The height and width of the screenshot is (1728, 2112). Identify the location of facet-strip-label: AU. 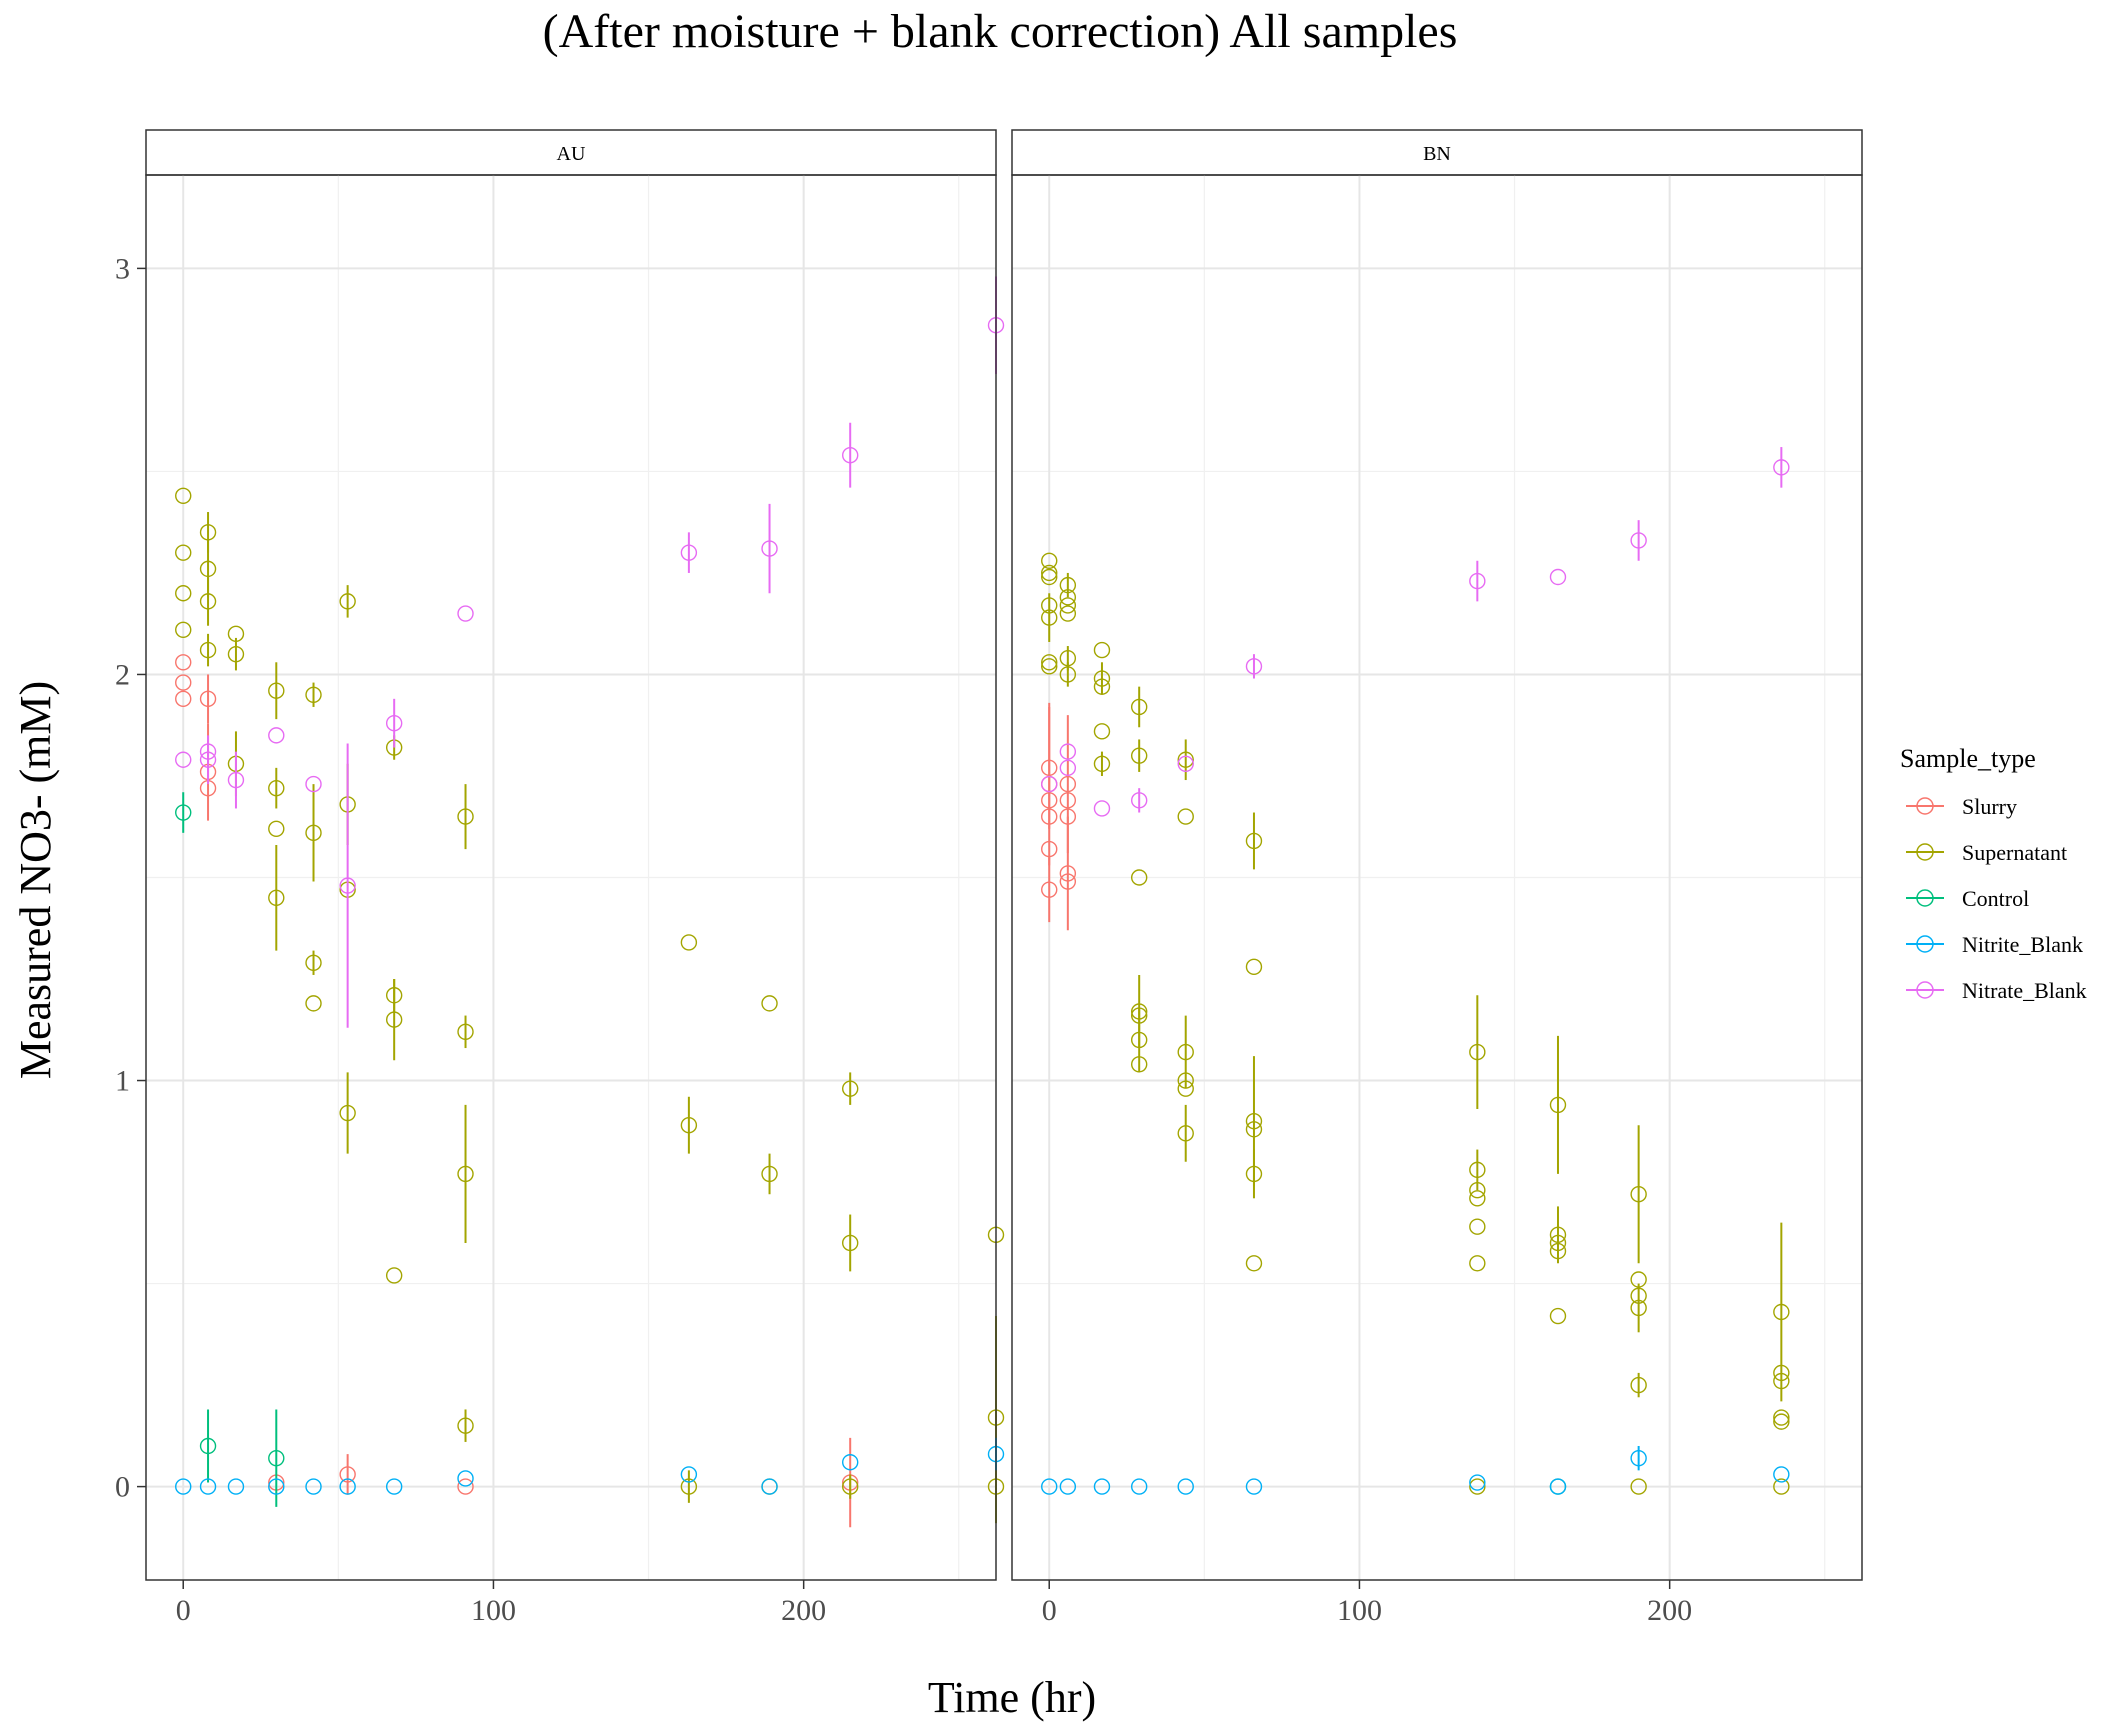
(571, 154).